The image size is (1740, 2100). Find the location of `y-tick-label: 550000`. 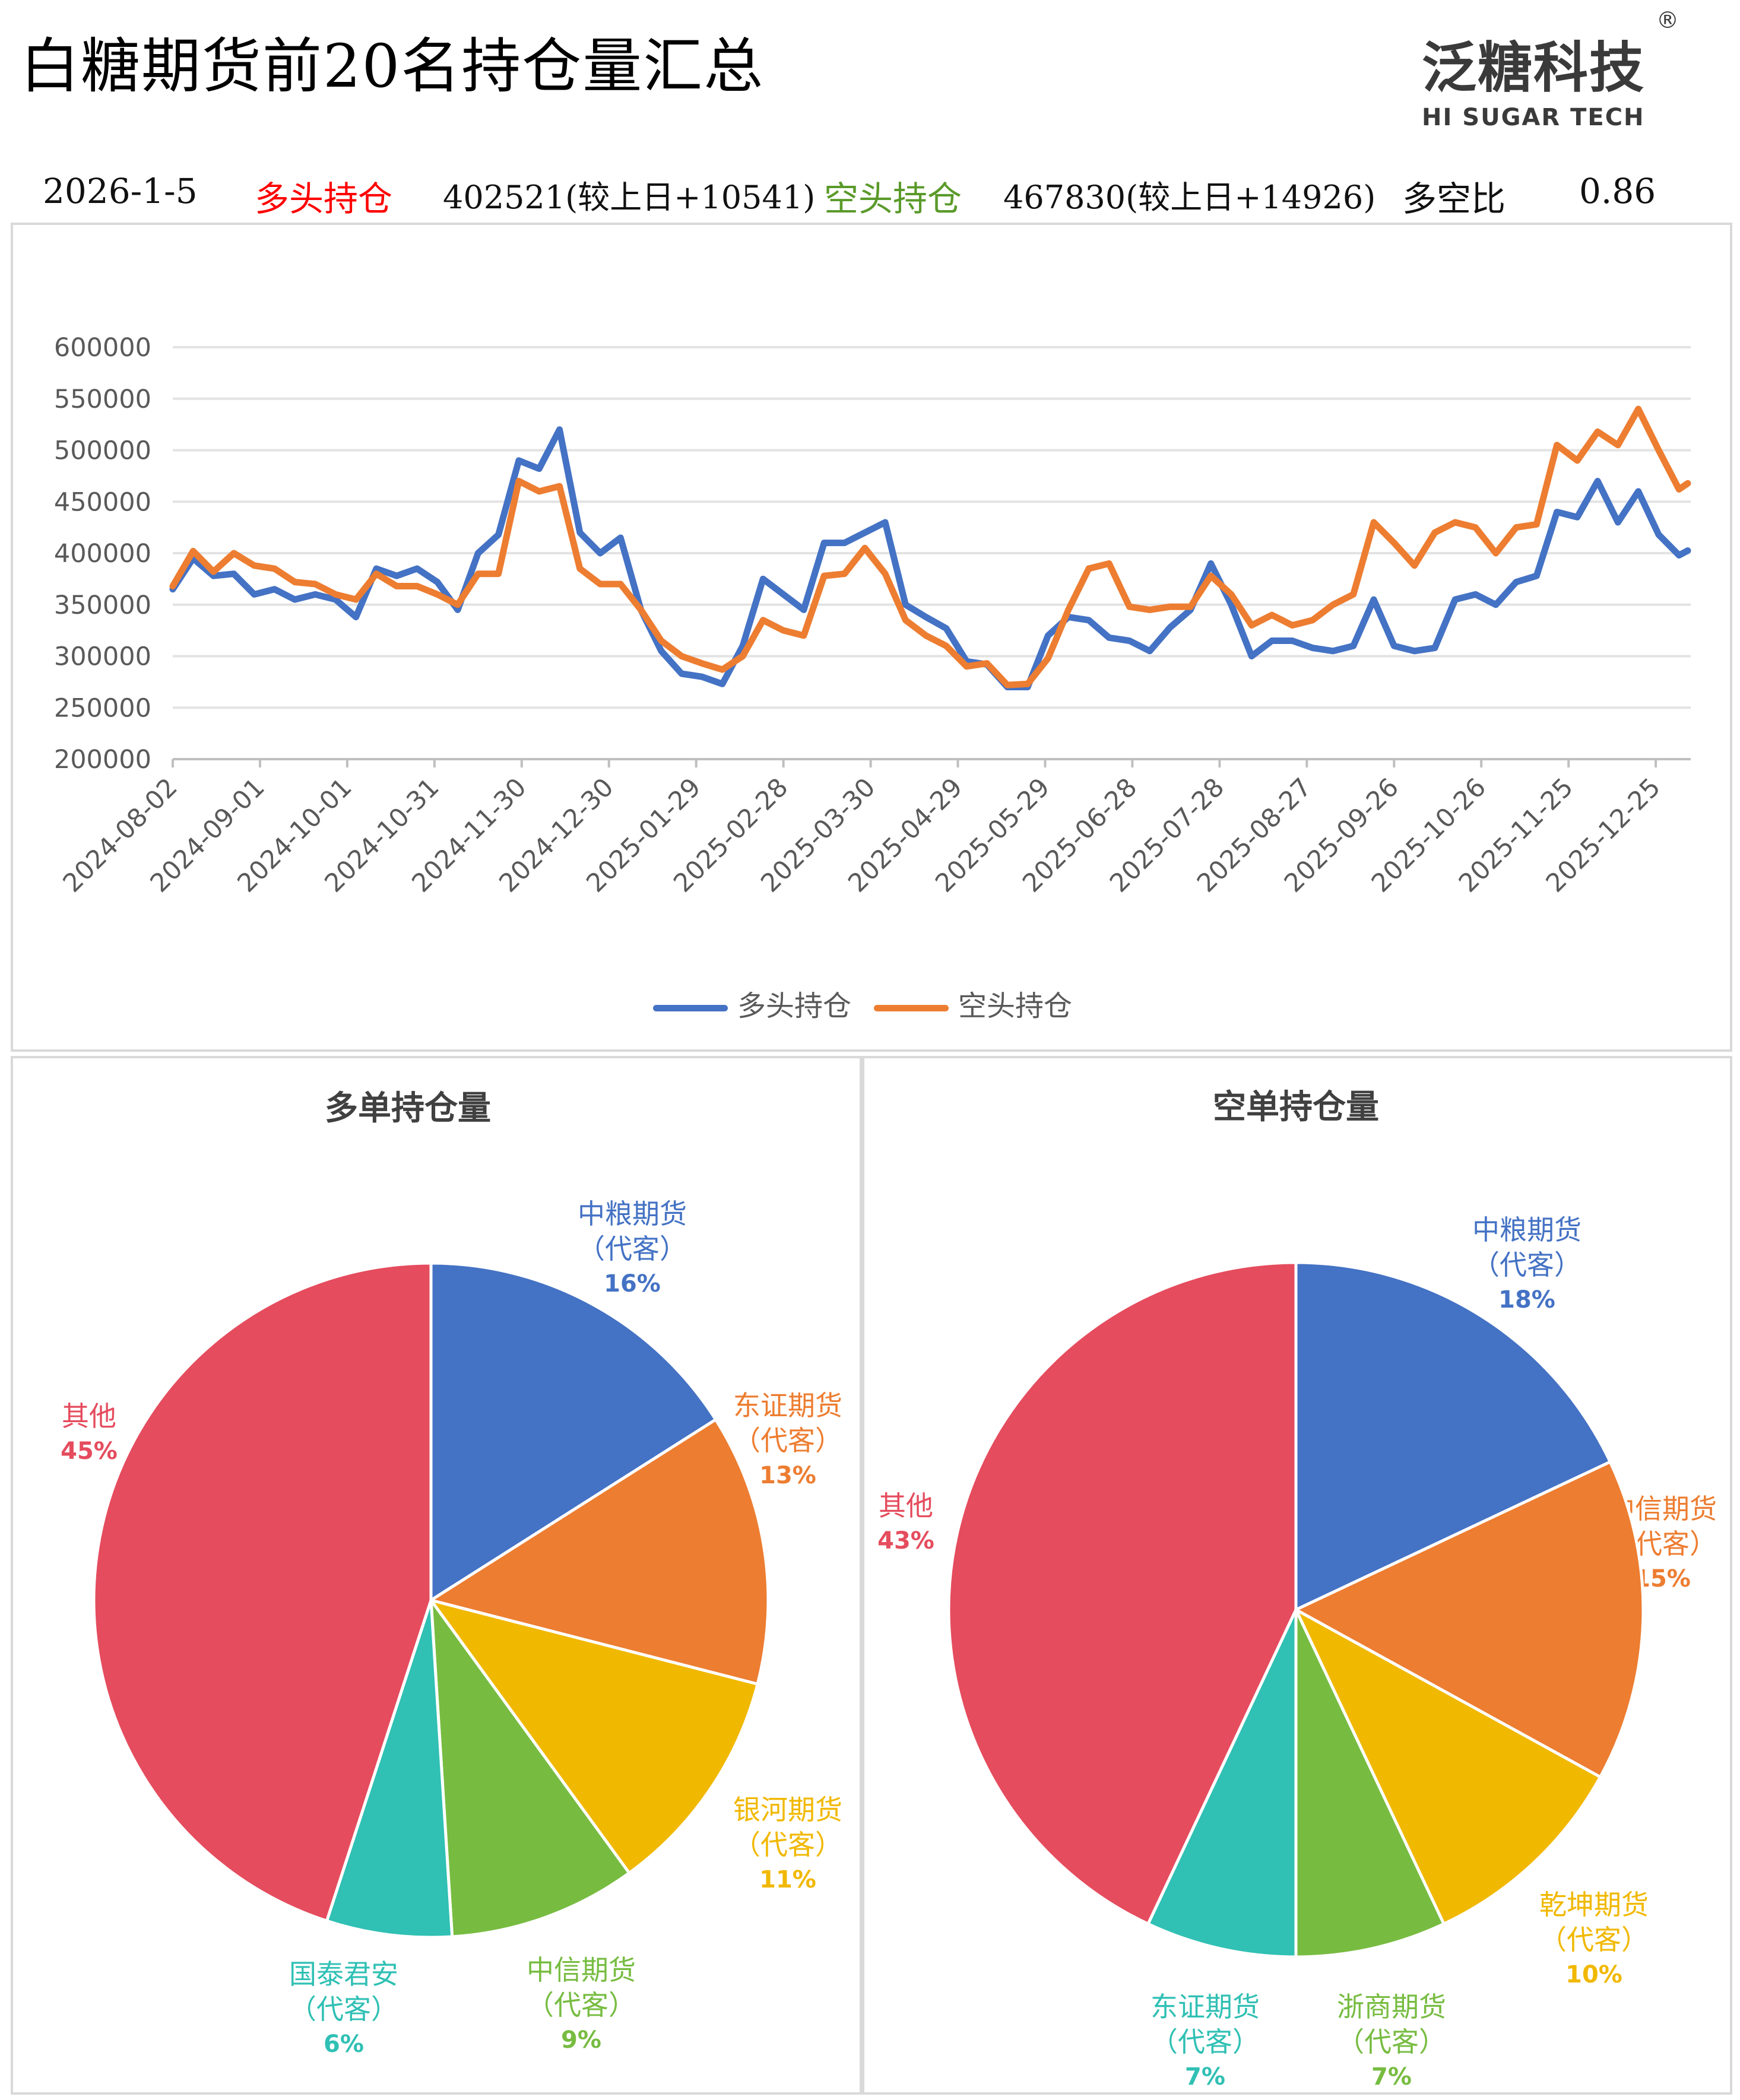

y-tick-label: 550000 is located at coordinates (102, 400).